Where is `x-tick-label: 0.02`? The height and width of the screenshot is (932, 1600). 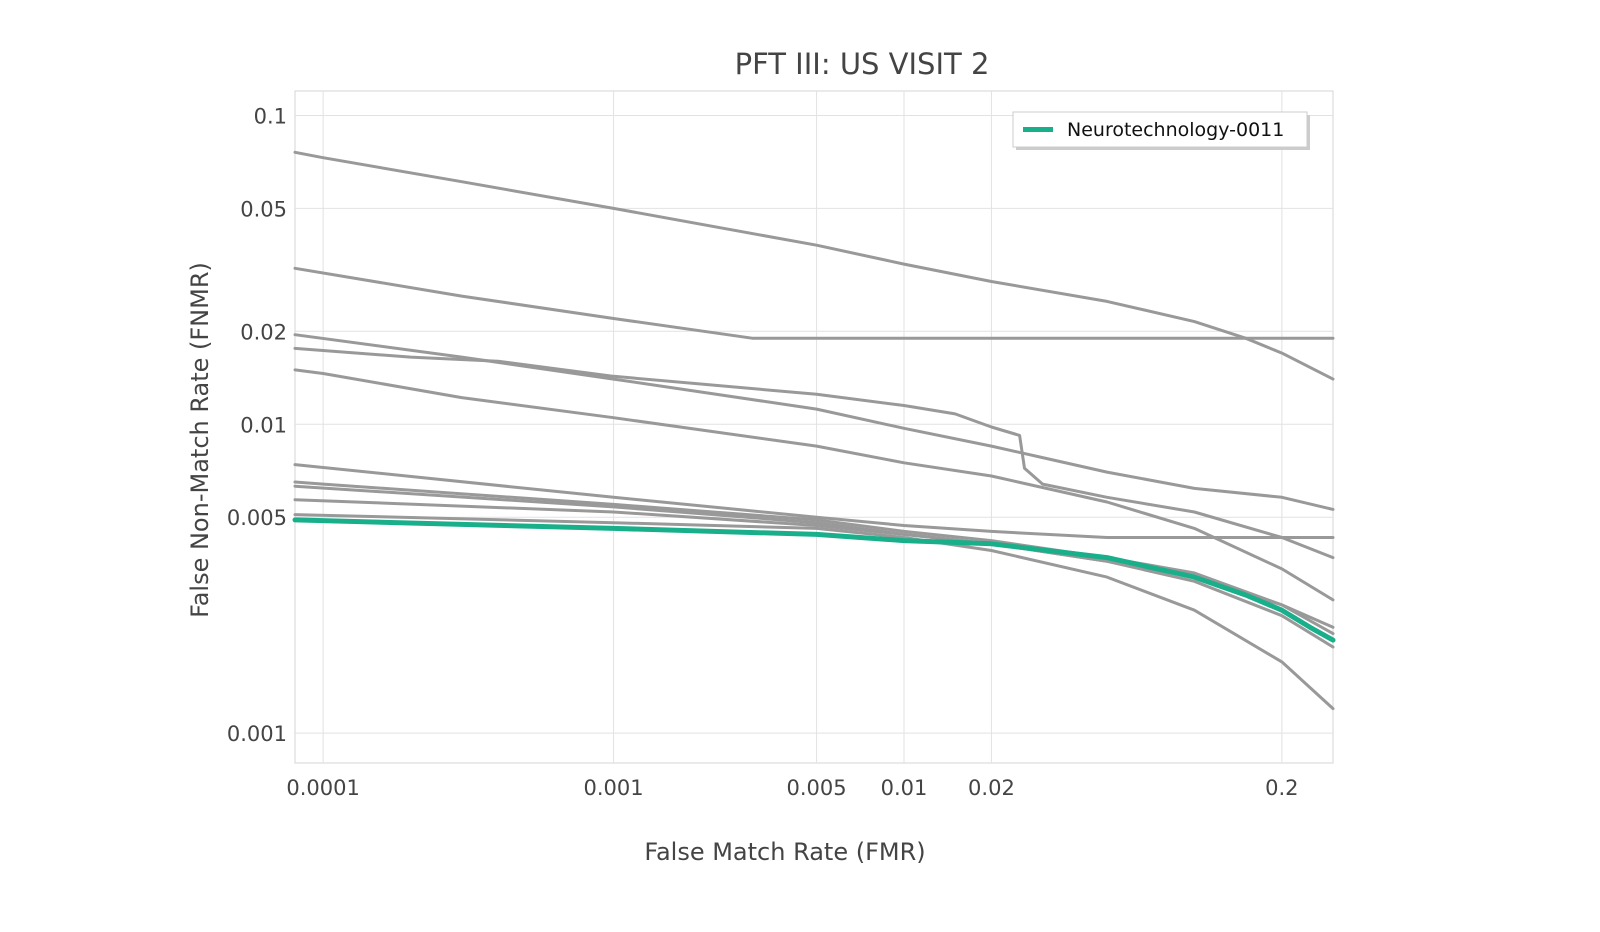 x-tick-label: 0.02 is located at coordinates (991, 788).